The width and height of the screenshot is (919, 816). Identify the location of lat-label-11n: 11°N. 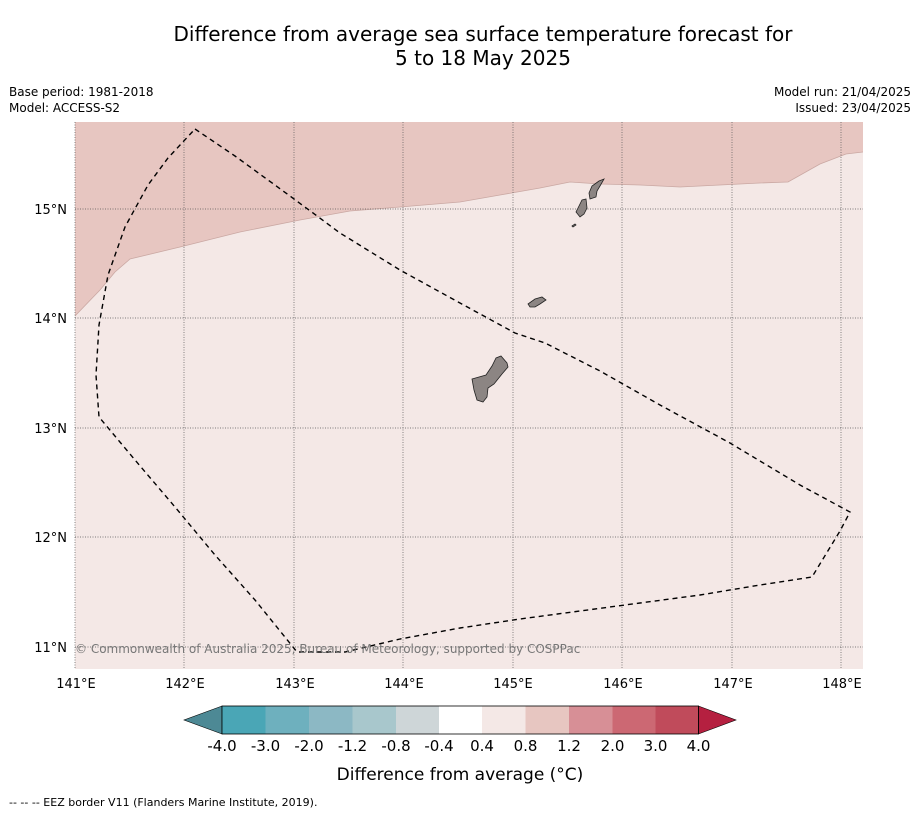
(50, 648).